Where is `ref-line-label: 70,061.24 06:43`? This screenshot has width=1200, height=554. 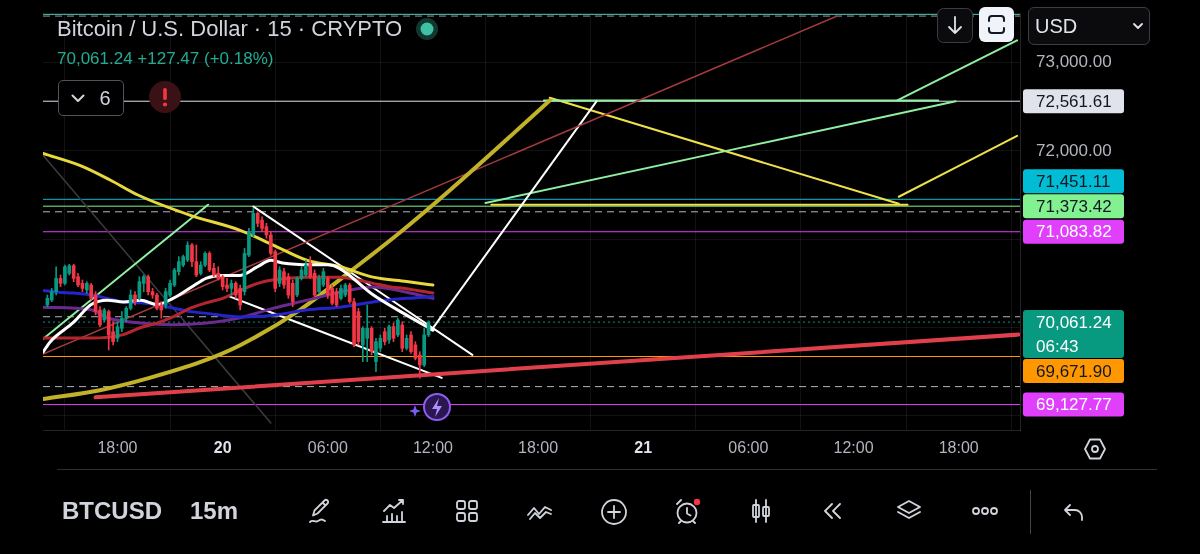
ref-line-label: 70,061.24 06:43 is located at coordinates (1074, 334).